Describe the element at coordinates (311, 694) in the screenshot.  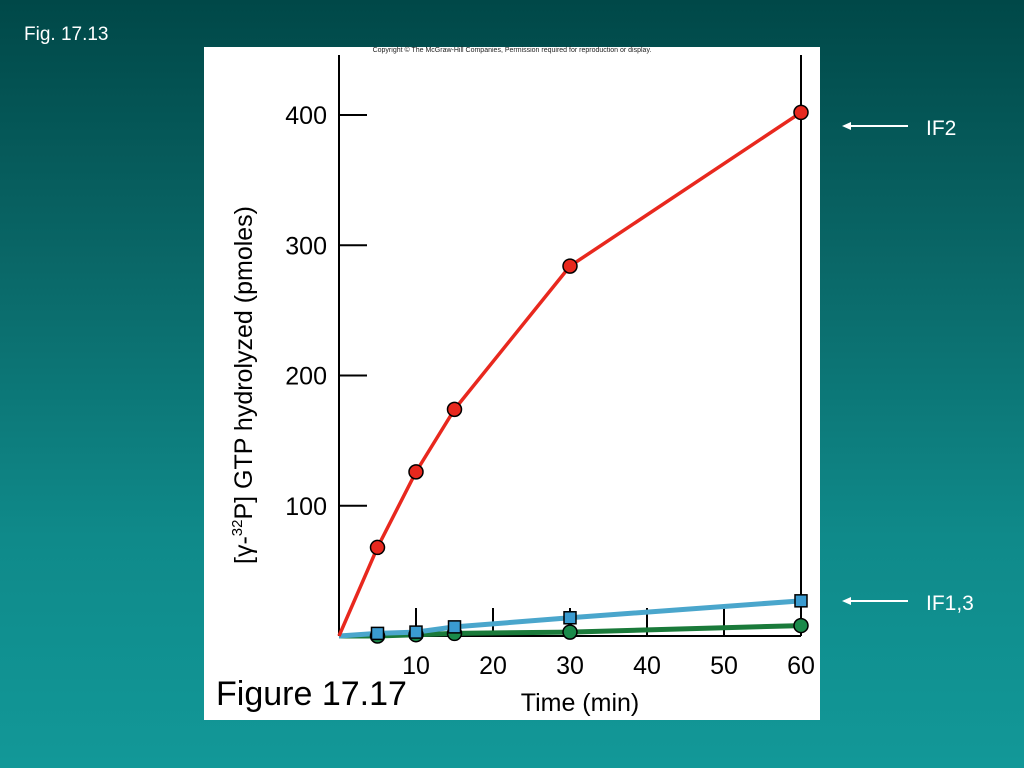
I see `figure-caption: Figure 17.17` at that location.